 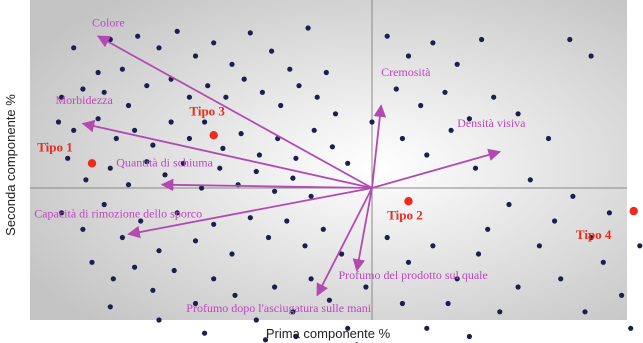 What do you see at coordinates (413, 275) in the screenshot?
I see `variable-label: Profumo del prodotto sul quale` at bounding box center [413, 275].